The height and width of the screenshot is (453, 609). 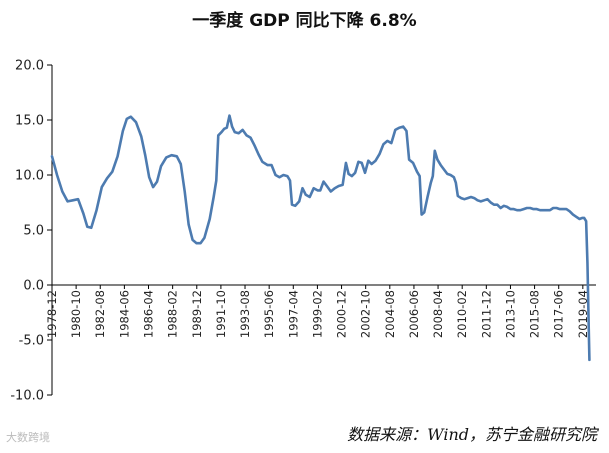 What do you see at coordinates (124, 314) in the screenshot?
I see `x-tick-label: 1984-06` at bounding box center [124, 314].